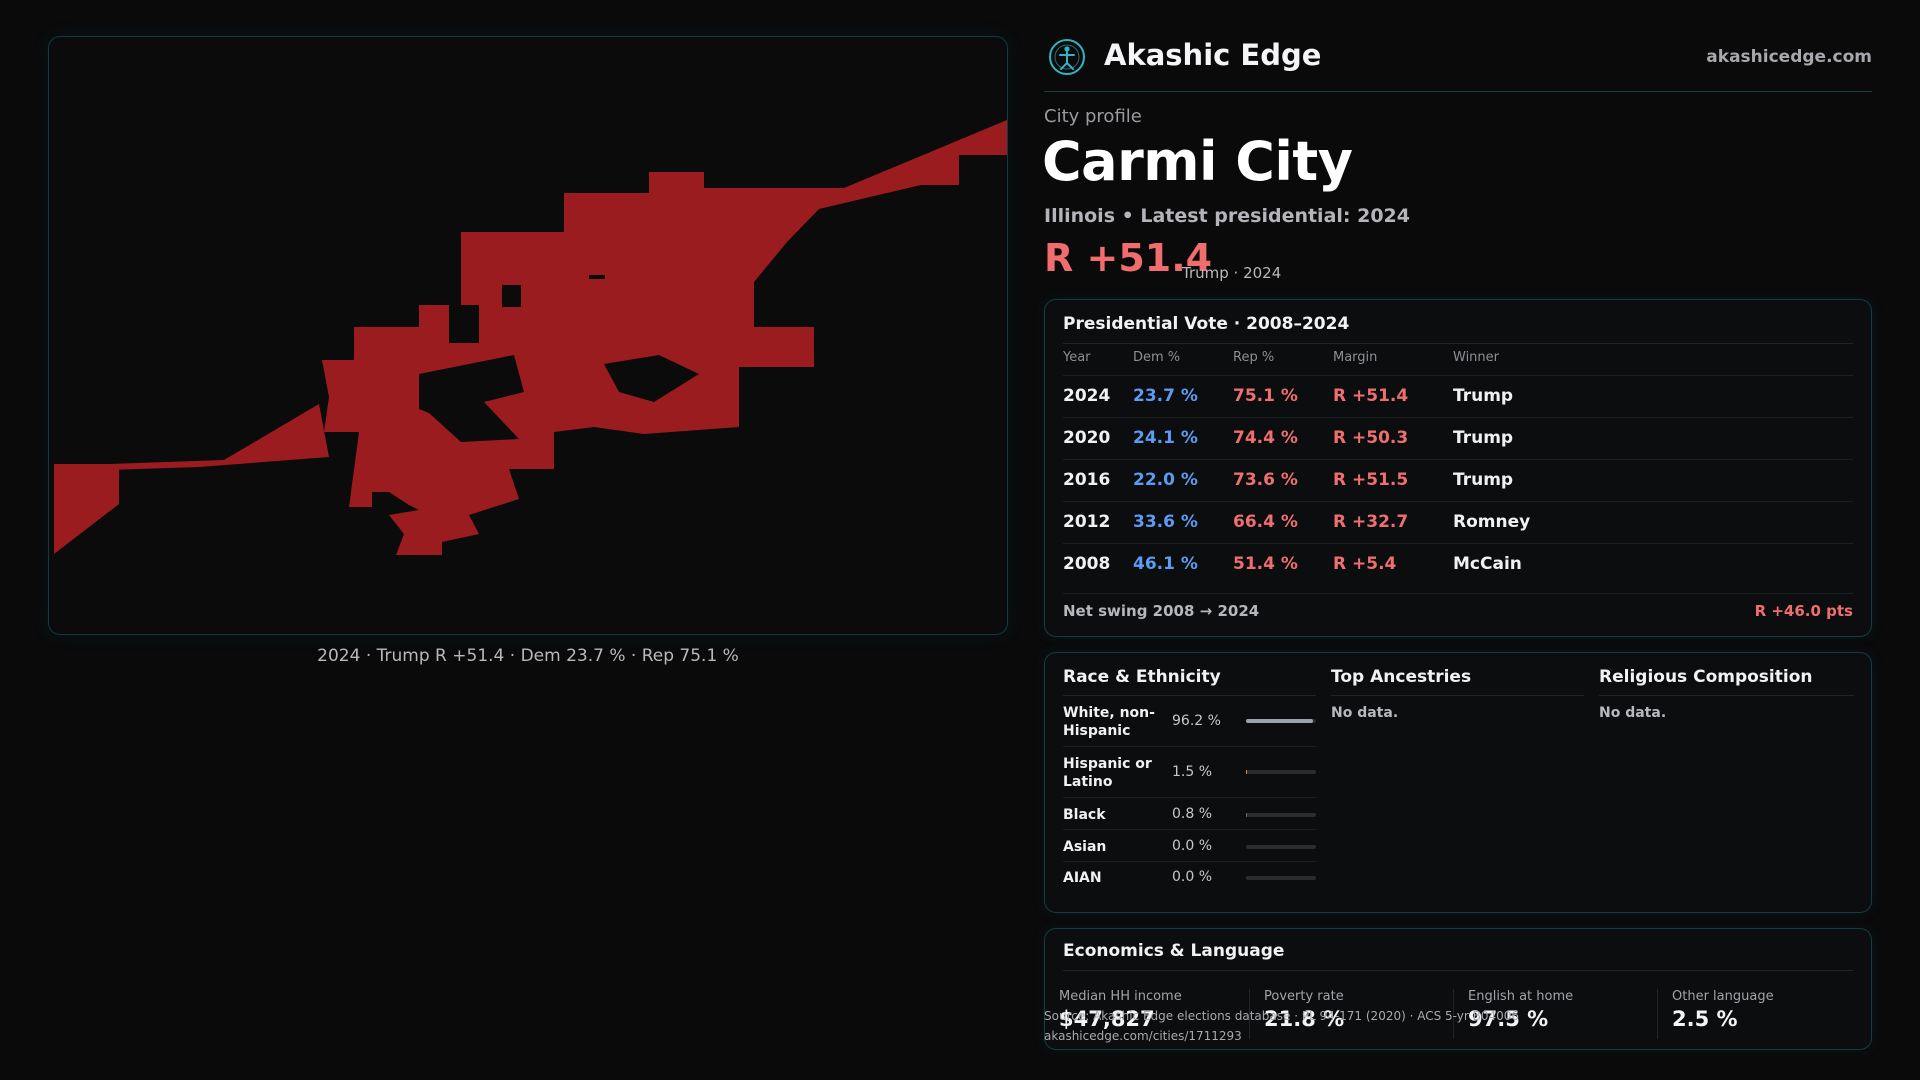  I want to click on stat-median-income: Median HH income $47,827, so click(1147, 1014).